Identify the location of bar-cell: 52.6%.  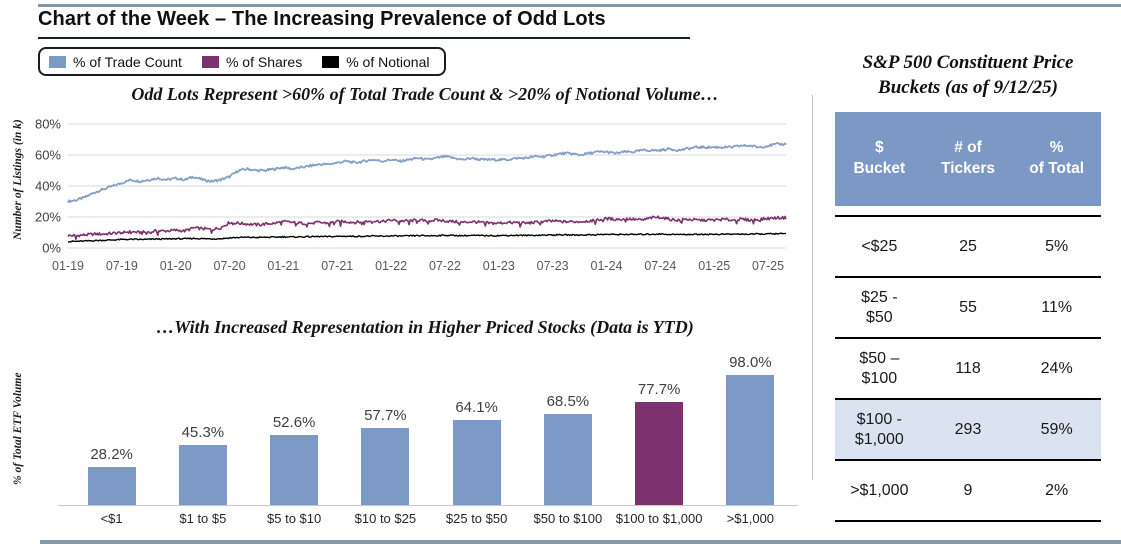
(294, 459).